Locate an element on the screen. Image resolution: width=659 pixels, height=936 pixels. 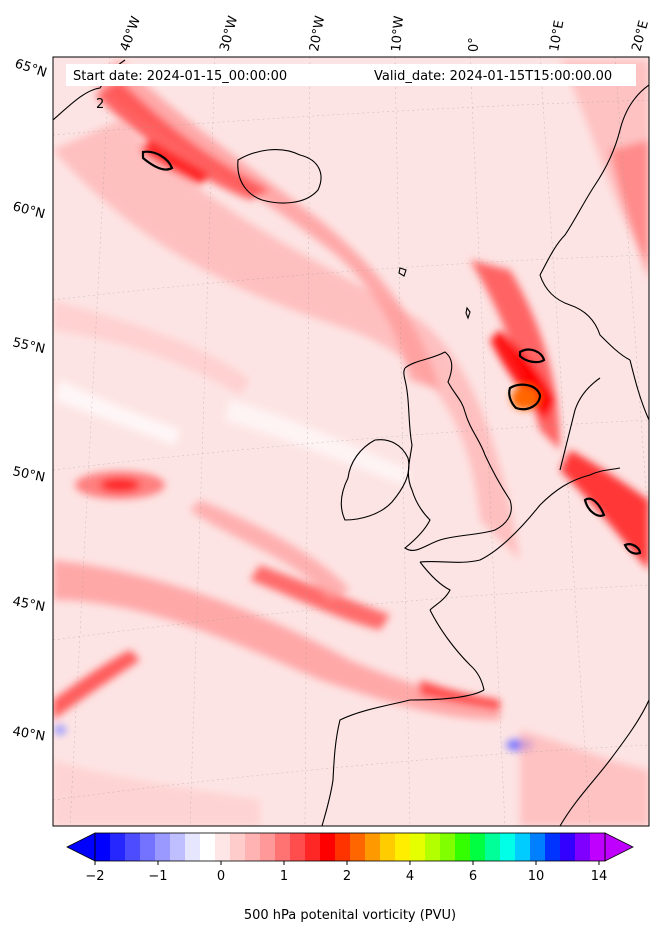
coast-shetland is located at coordinates (468, 313).